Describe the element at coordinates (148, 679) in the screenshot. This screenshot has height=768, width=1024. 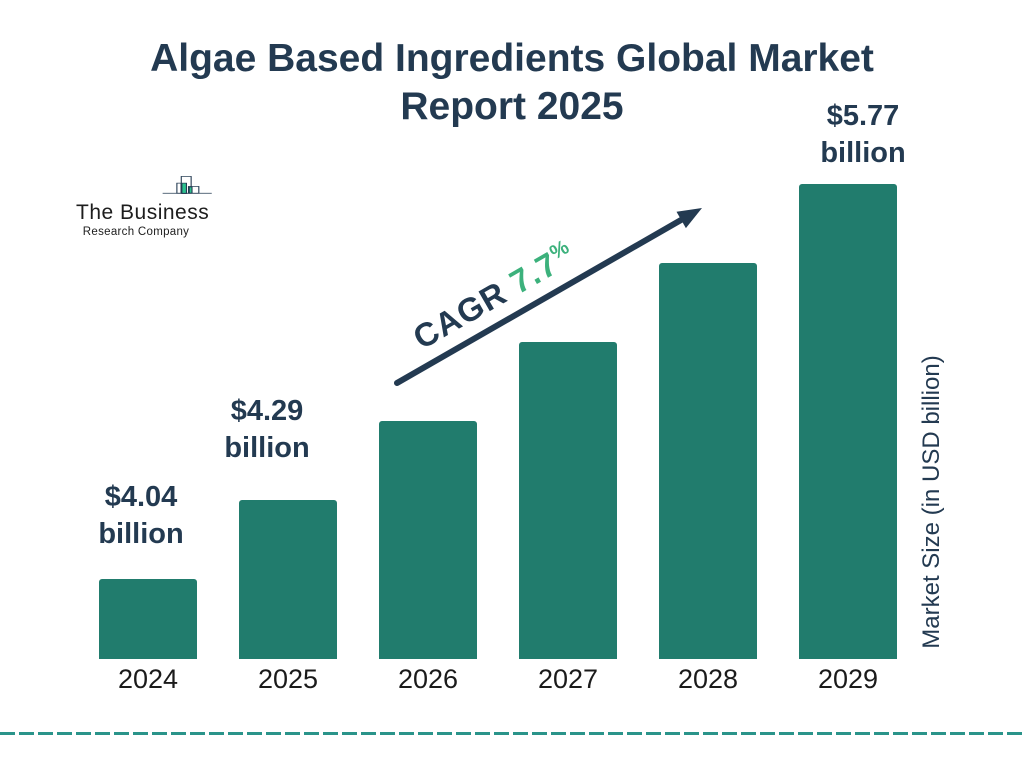
I see `x-tick-2024: 2024` at that location.